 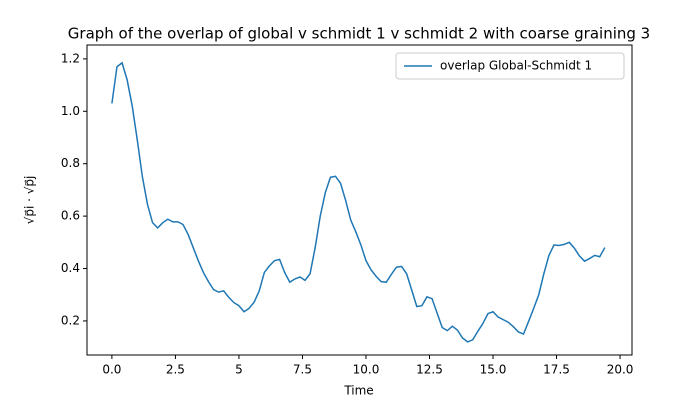 I want to click on y-tick-label: 1.0, so click(x=70, y=111).